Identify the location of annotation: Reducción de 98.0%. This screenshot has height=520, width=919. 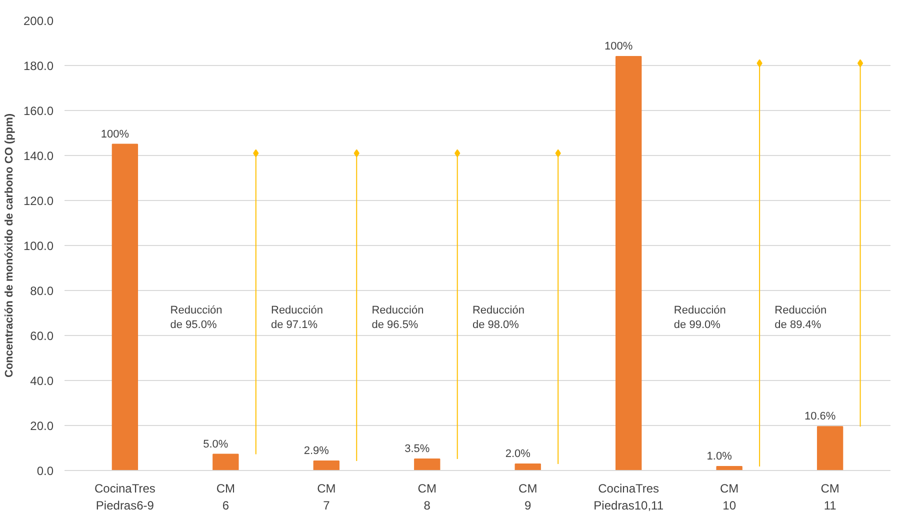
(498, 317).